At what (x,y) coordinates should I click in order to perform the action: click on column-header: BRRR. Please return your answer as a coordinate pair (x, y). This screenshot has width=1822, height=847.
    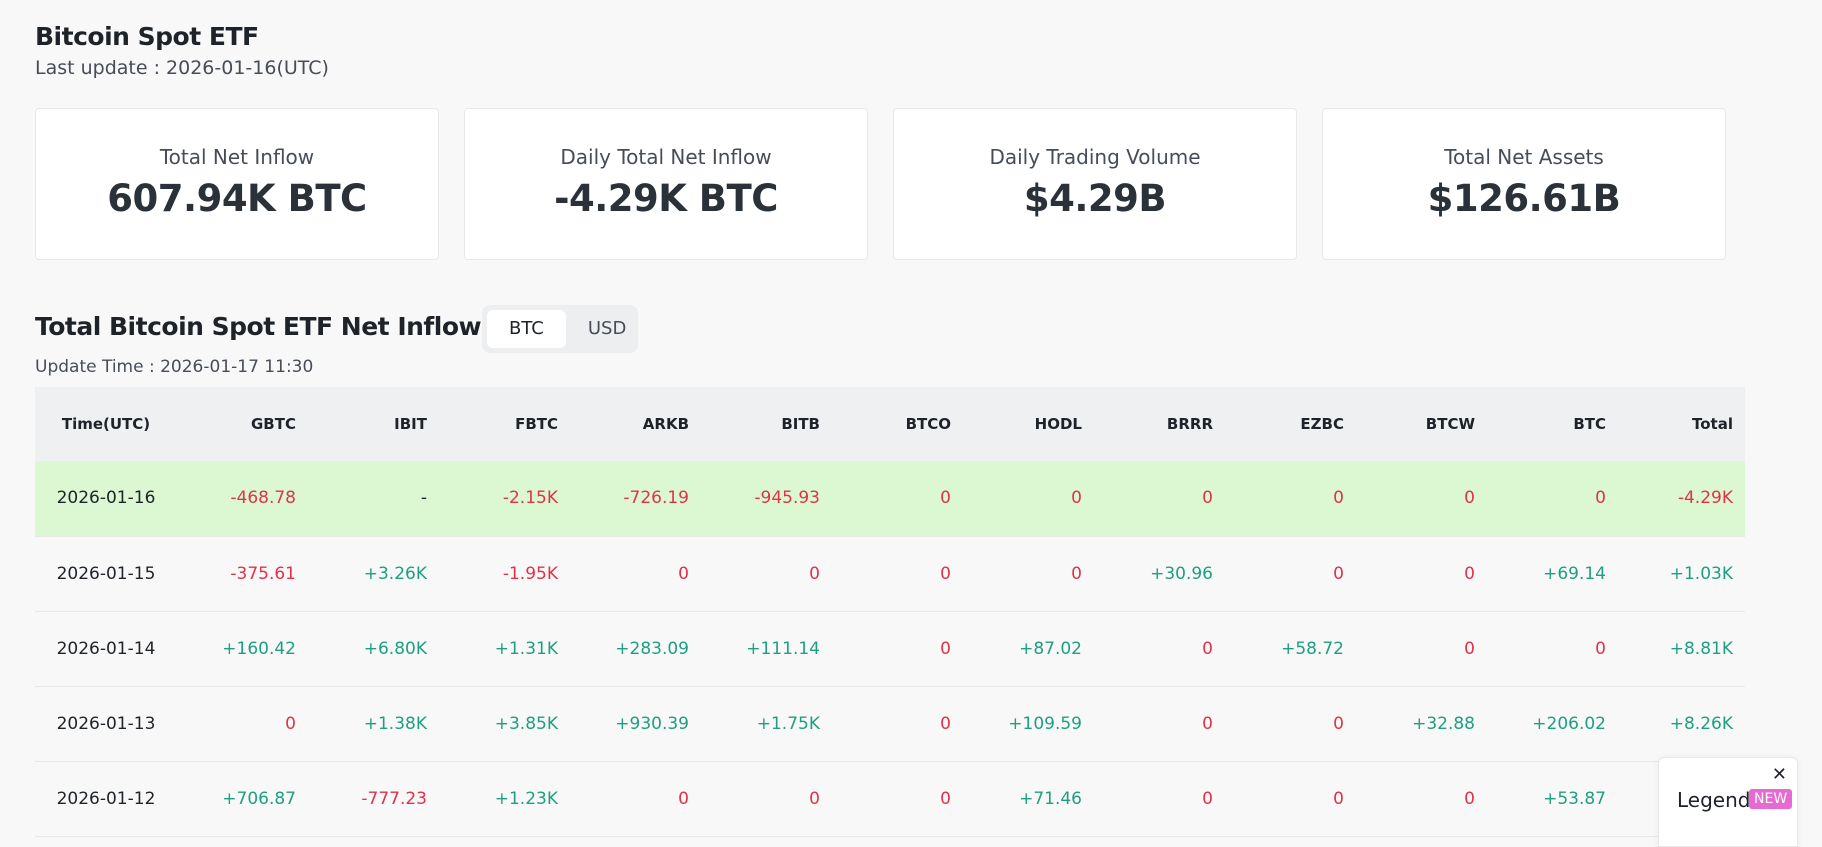
    Looking at the image, I should click on (1159, 424).